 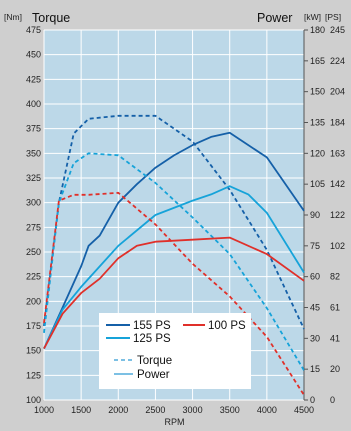 What do you see at coordinates (317, 92) in the screenshot?
I see `power-kw-tick-150: 150` at bounding box center [317, 92].